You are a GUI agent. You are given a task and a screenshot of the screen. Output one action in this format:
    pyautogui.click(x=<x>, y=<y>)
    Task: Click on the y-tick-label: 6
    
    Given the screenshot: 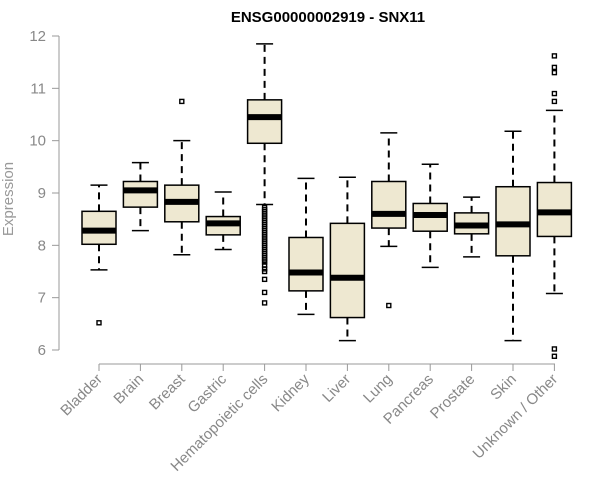 What is the action you would take?
    pyautogui.click(x=42, y=350)
    